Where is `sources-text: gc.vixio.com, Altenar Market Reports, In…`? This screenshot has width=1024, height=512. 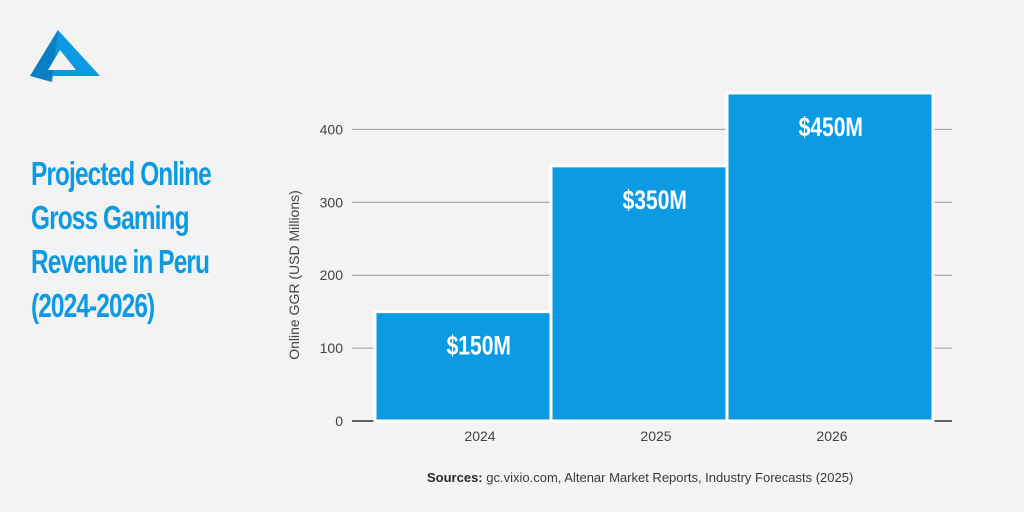 sources-text: gc.vixio.com, Altenar Market Reports, In… is located at coordinates (670, 477).